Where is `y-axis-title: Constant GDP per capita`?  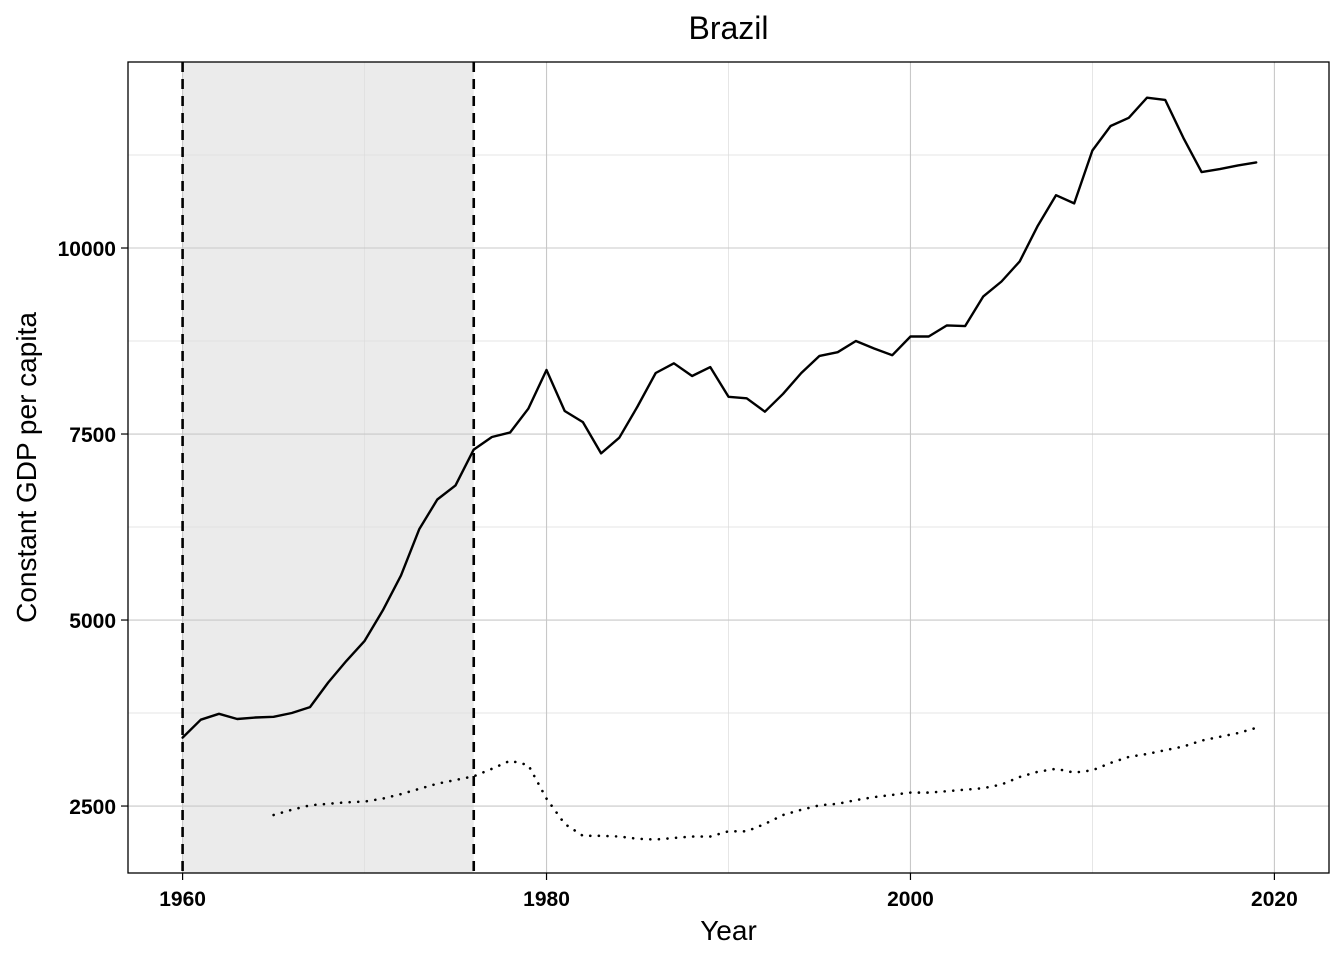
y-axis-title: Constant GDP per capita is located at coordinates (26, 467).